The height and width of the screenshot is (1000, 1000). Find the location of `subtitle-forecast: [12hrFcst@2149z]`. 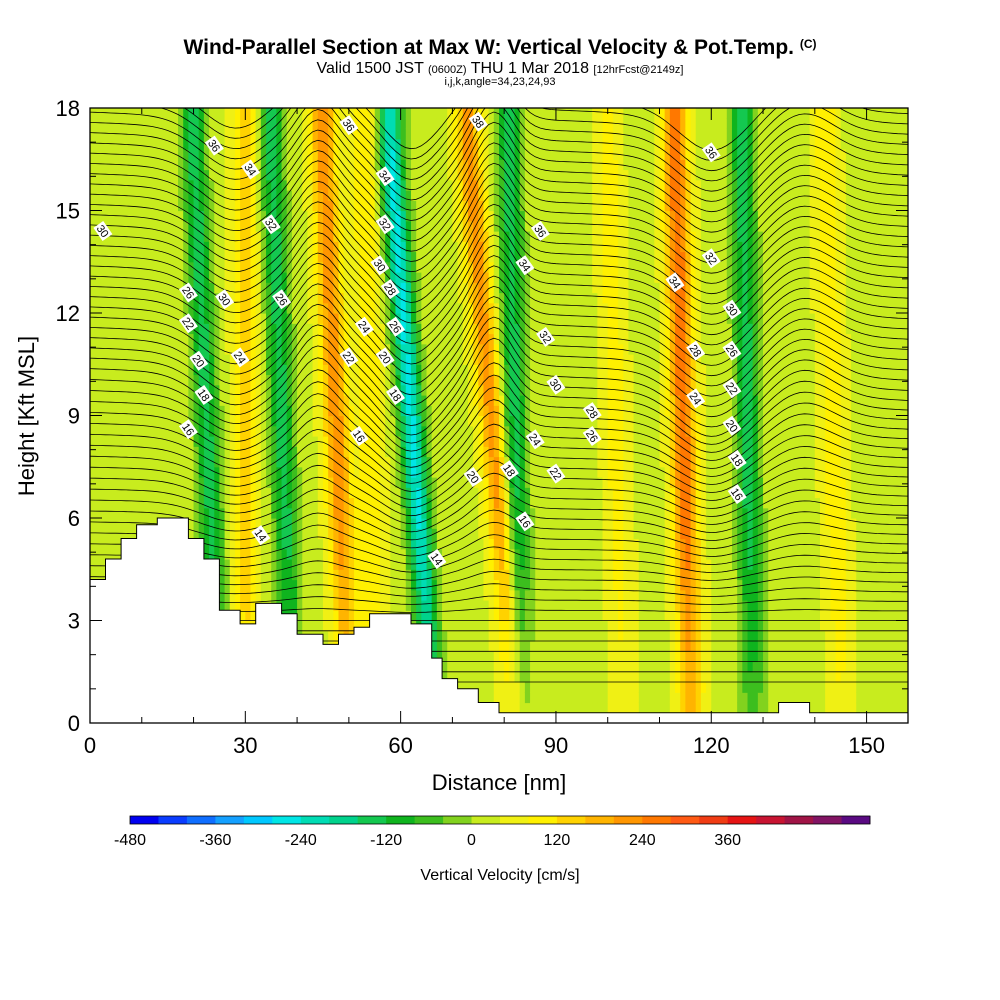

subtitle-forecast: [12hrFcst@2149z] is located at coordinates (638, 70).